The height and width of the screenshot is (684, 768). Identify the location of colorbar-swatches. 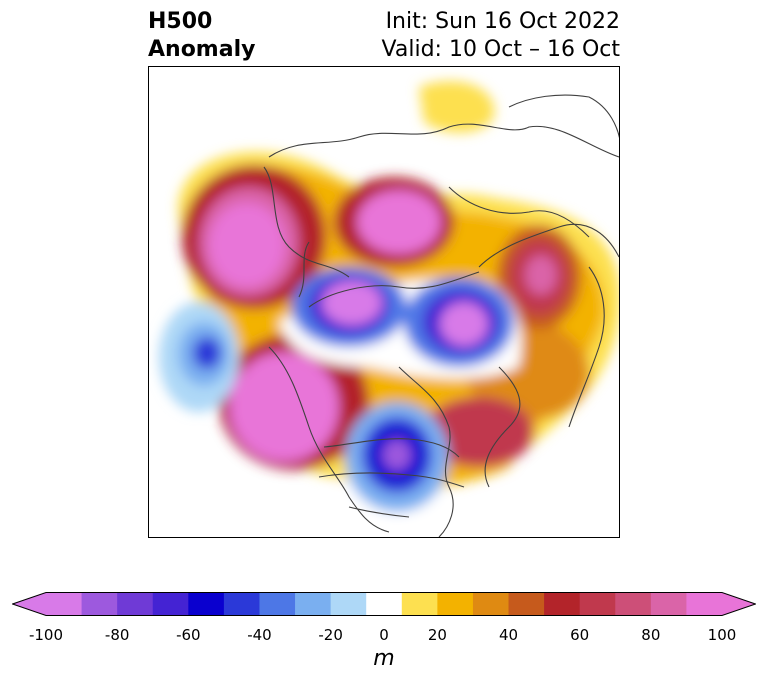
(384, 604).